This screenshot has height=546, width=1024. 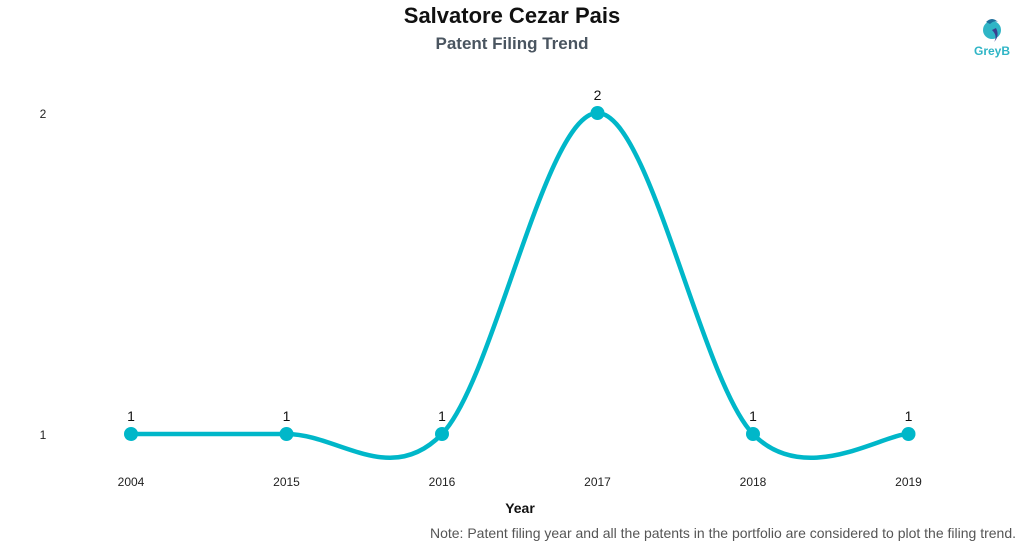 I want to click on chart-subtitle: Patent Filing Trend, so click(x=512, y=43).